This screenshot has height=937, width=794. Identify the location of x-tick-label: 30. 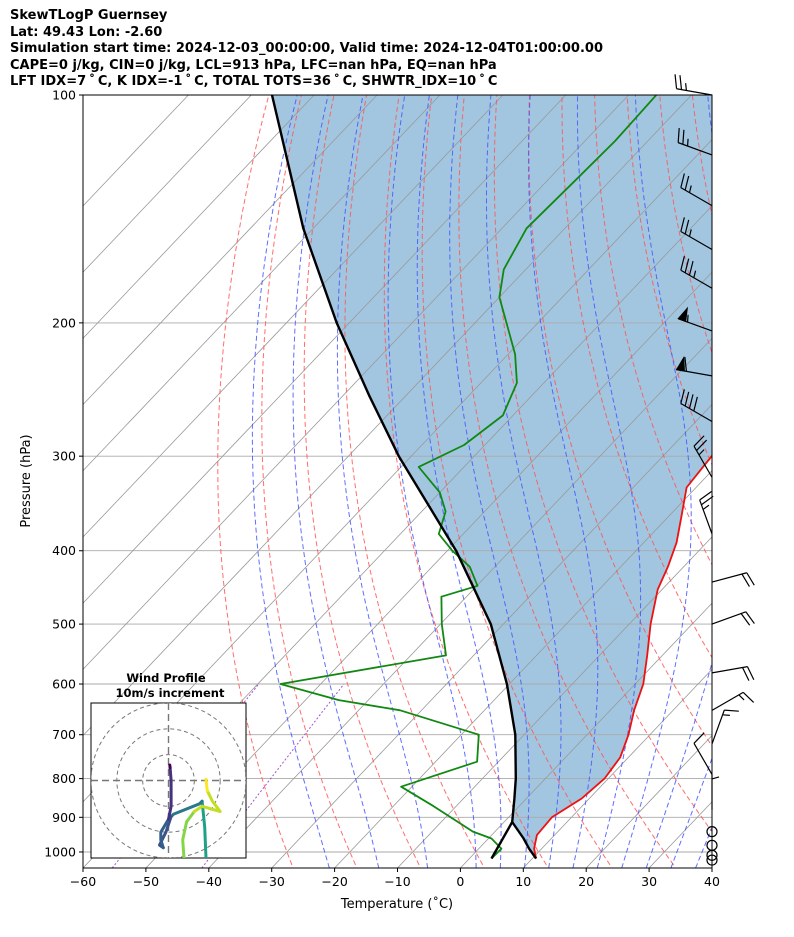
(649, 881).